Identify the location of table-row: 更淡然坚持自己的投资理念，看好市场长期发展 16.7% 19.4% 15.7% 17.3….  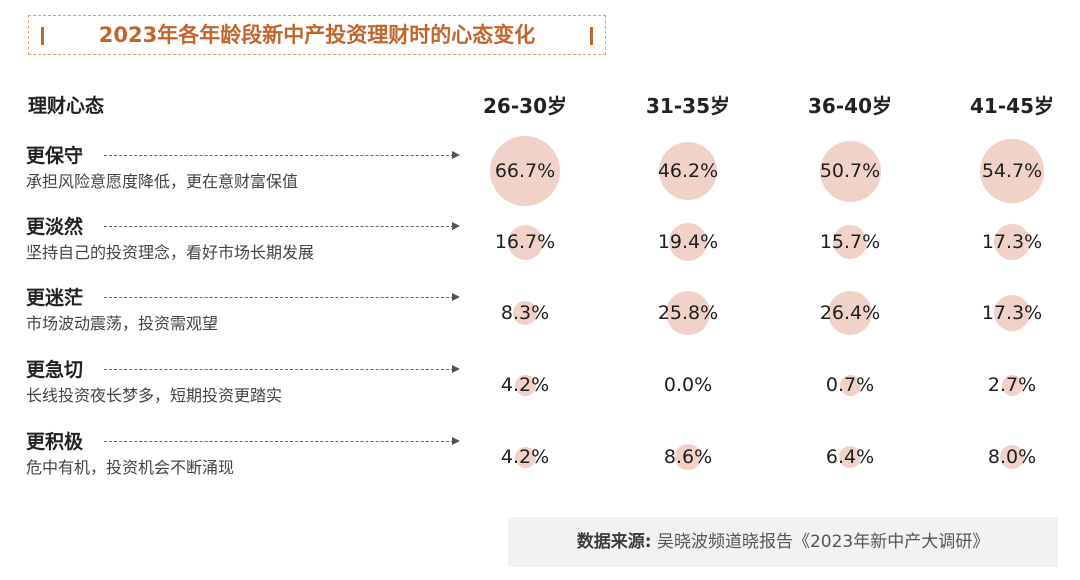
(540, 244).